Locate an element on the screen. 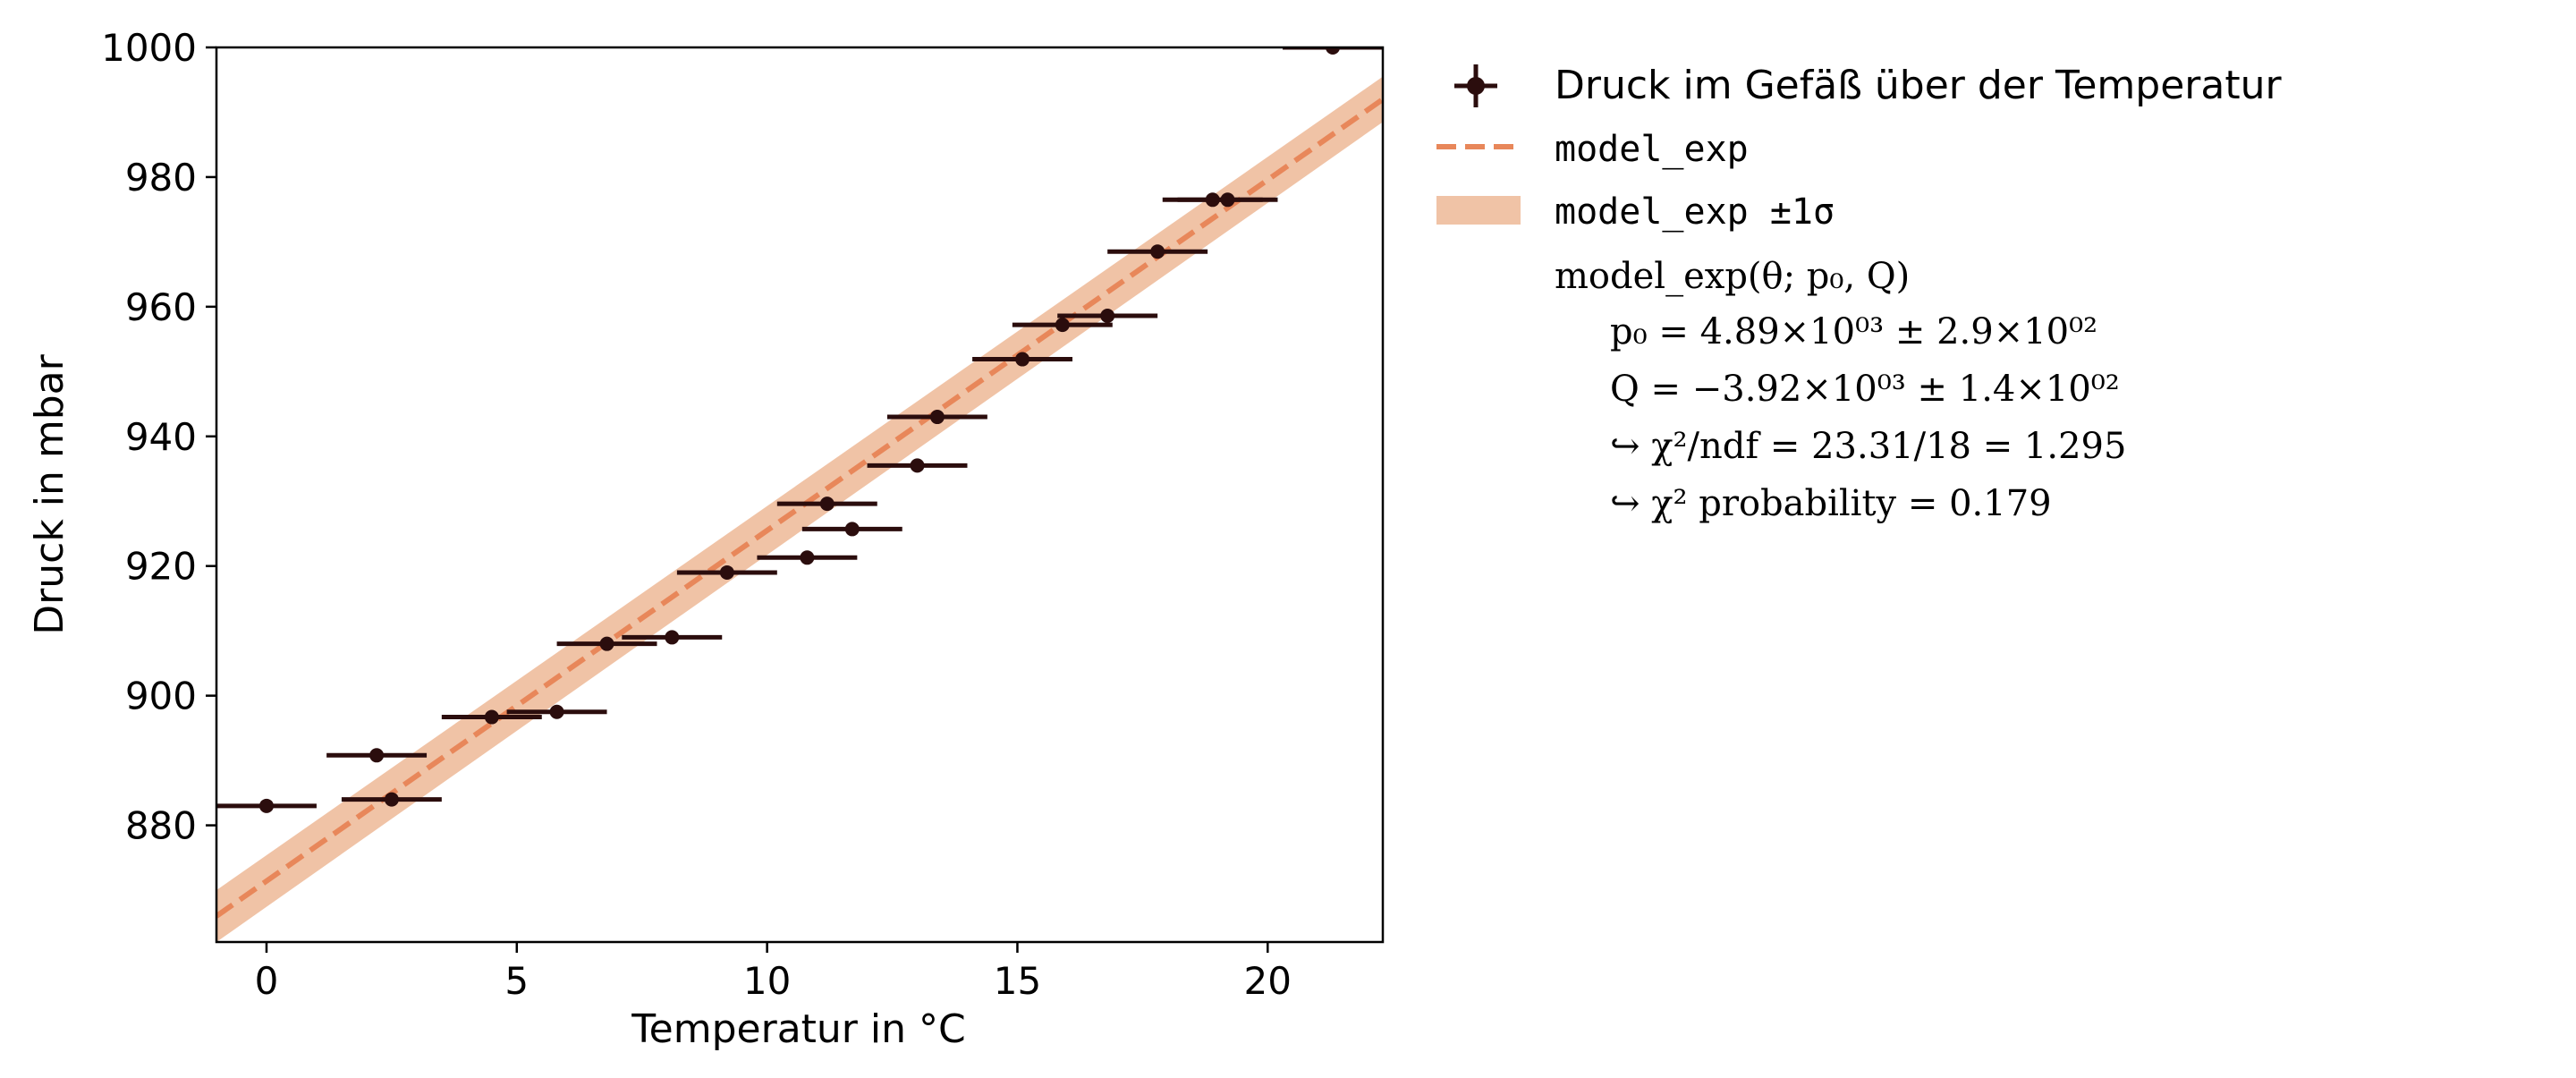 This screenshot has height=1078, width=2576. y-tick-label: 940 is located at coordinates (161, 437).